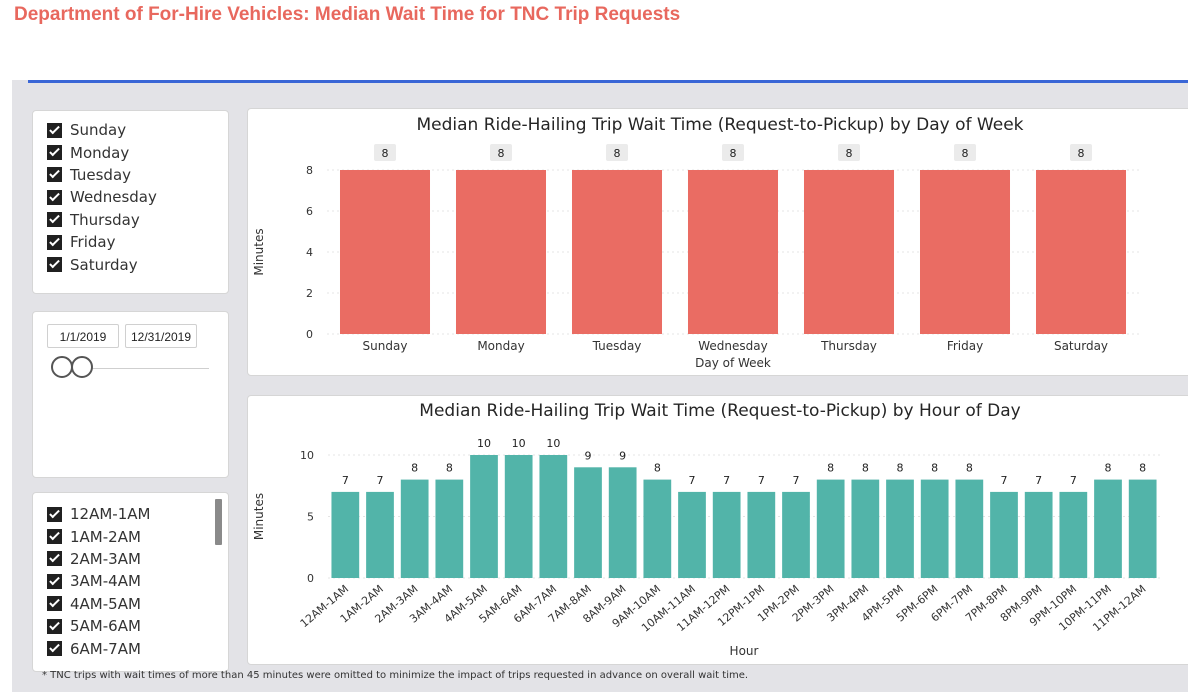 The width and height of the screenshot is (1200, 692). I want to click on data-label-bg, so click(965, 152).